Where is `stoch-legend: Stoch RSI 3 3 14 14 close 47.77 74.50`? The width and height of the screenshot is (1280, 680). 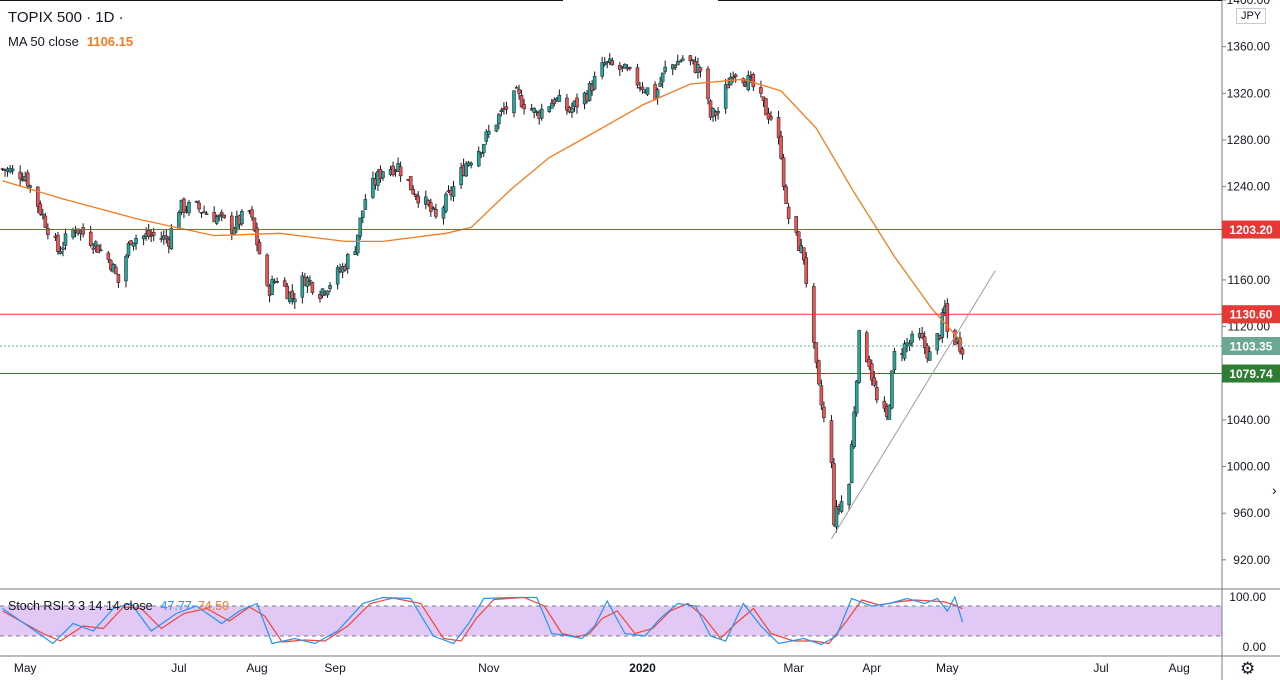 stoch-legend: Stoch RSI 3 3 14 14 close 47.77 74.50 is located at coordinates (118, 606).